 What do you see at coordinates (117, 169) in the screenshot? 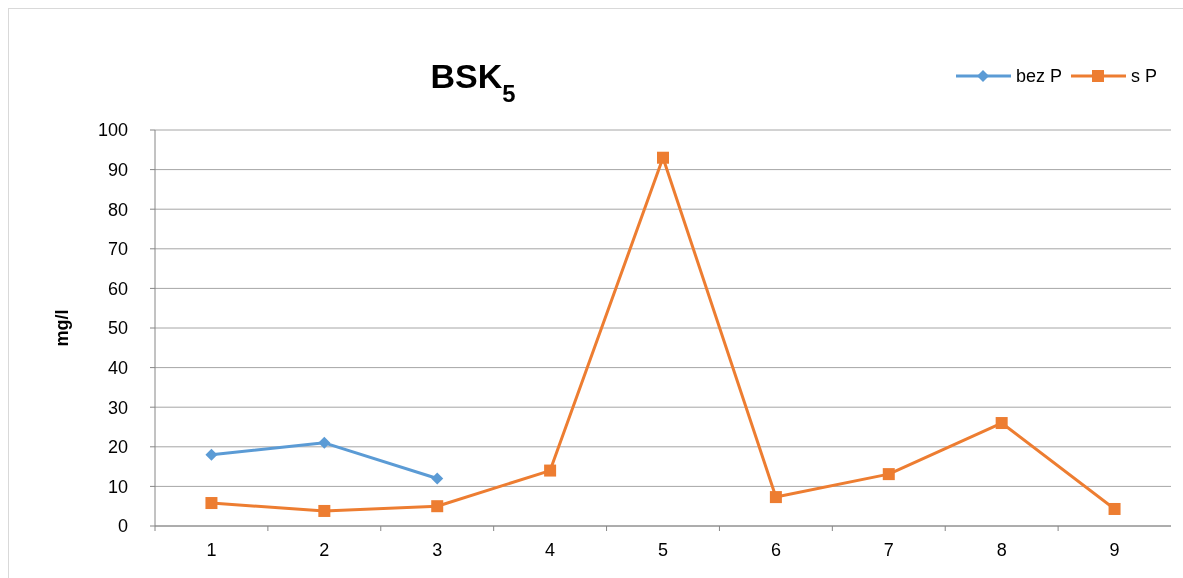
I see `y-tick-label: 90` at bounding box center [117, 169].